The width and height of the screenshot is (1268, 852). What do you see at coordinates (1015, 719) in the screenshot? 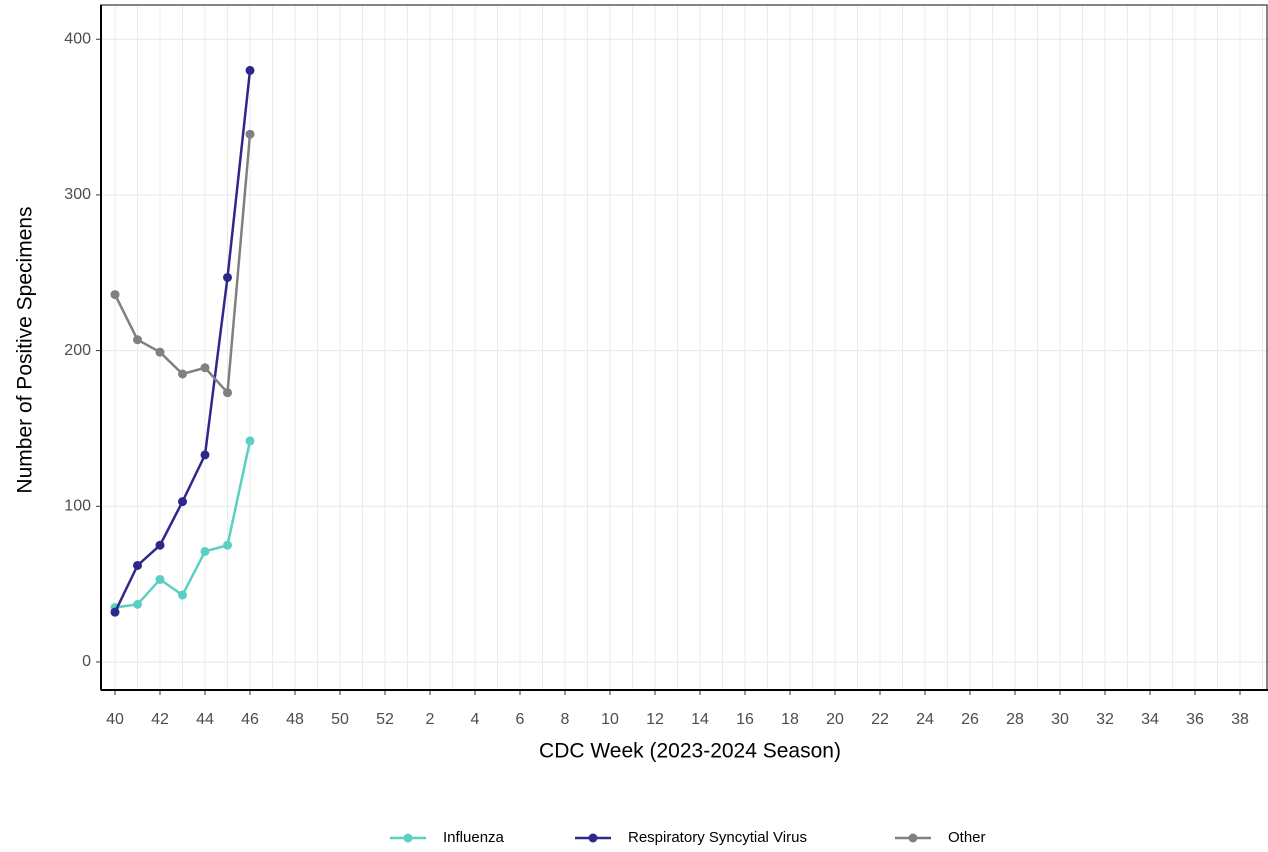
I see `x-tick-label: 28` at bounding box center [1015, 719].